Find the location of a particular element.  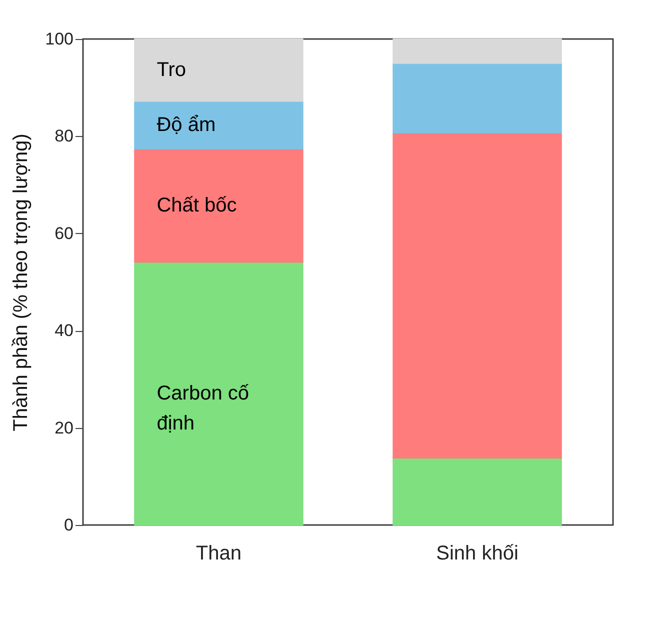

x-tick-label: Than is located at coordinates (219, 553).